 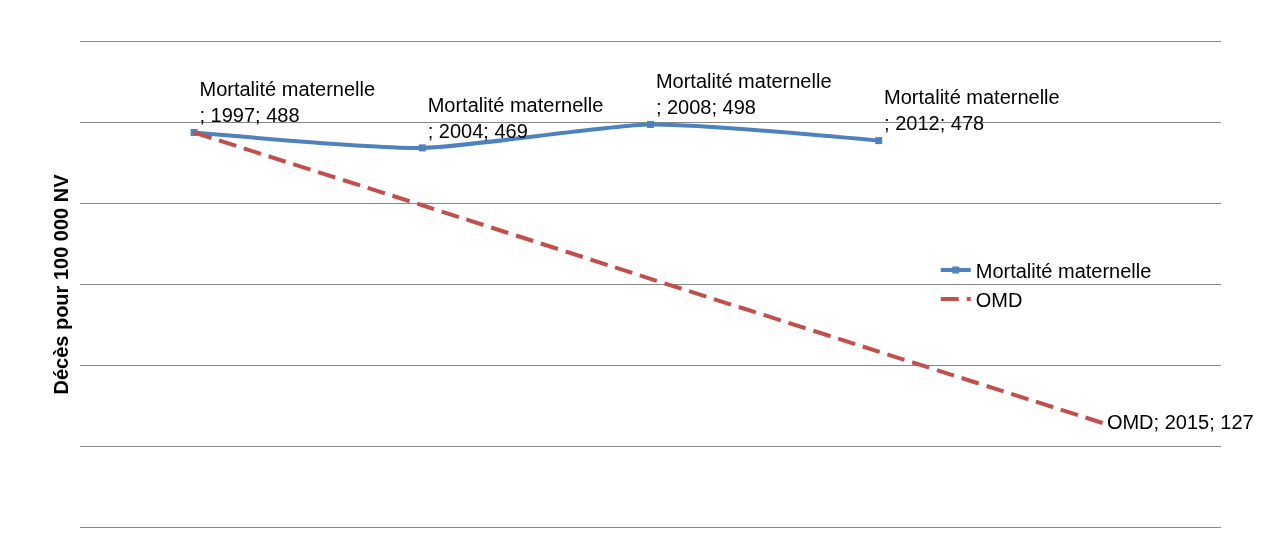 I want to click on legend-label: OMD, so click(x=999, y=299).